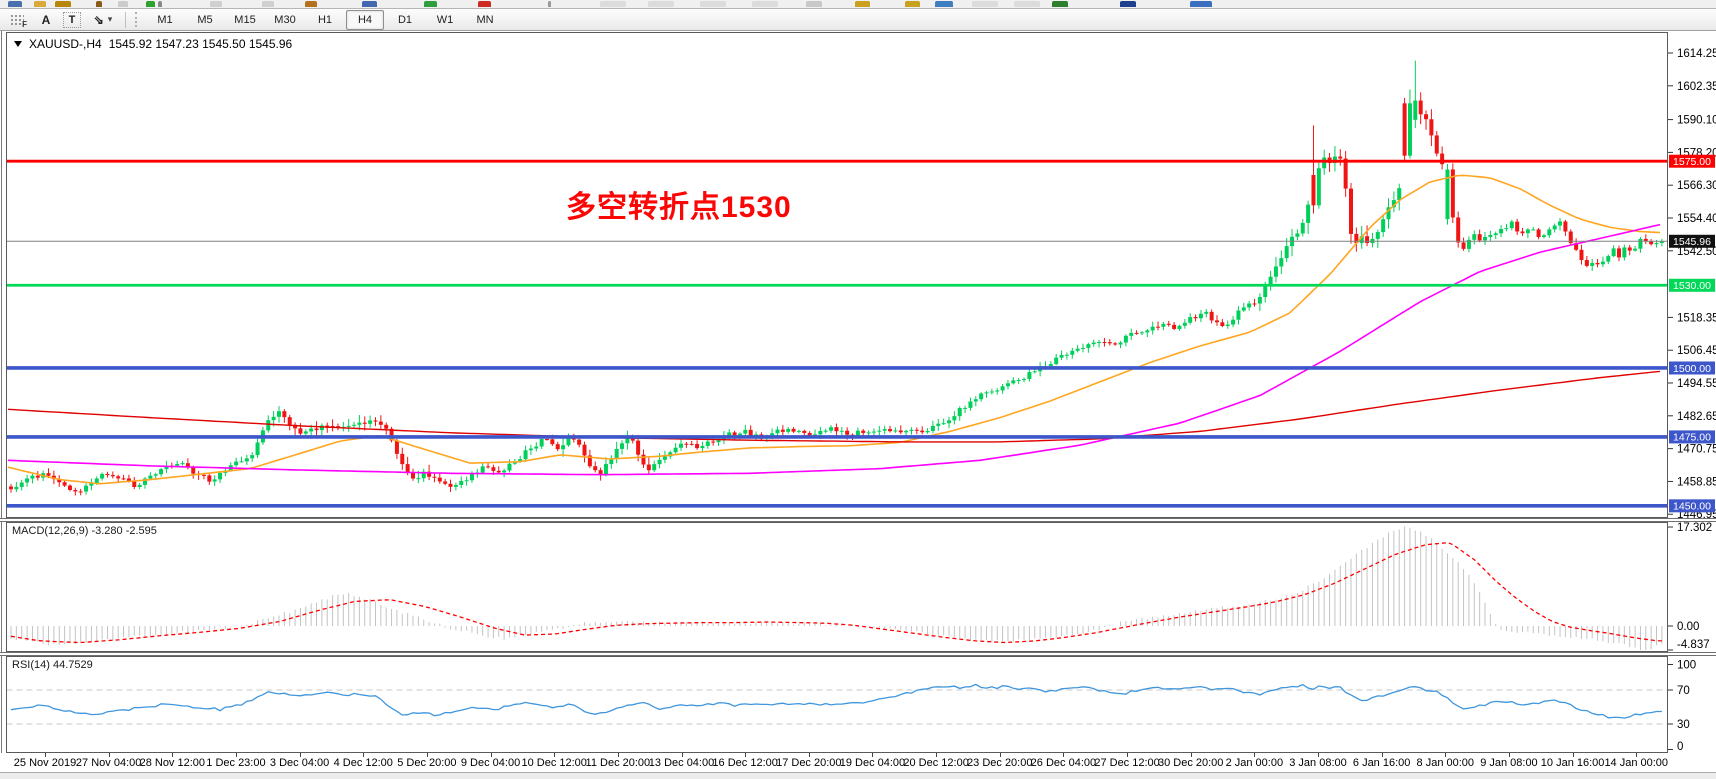  What do you see at coordinates (858, 775) in the screenshot?
I see `window-bottom-strip` at bounding box center [858, 775].